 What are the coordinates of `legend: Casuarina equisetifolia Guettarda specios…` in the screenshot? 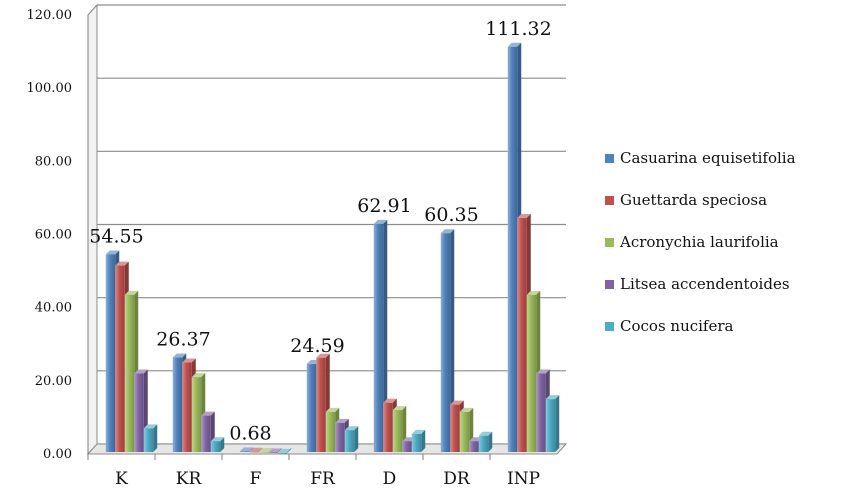 It's located at (700, 242).